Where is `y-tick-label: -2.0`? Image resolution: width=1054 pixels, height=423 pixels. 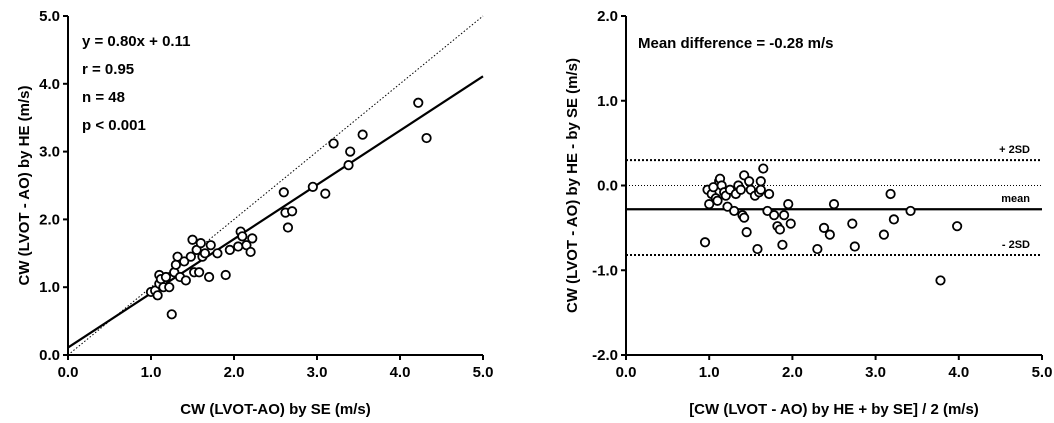 y-tick-label: -2.0 is located at coordinates (605, 355).